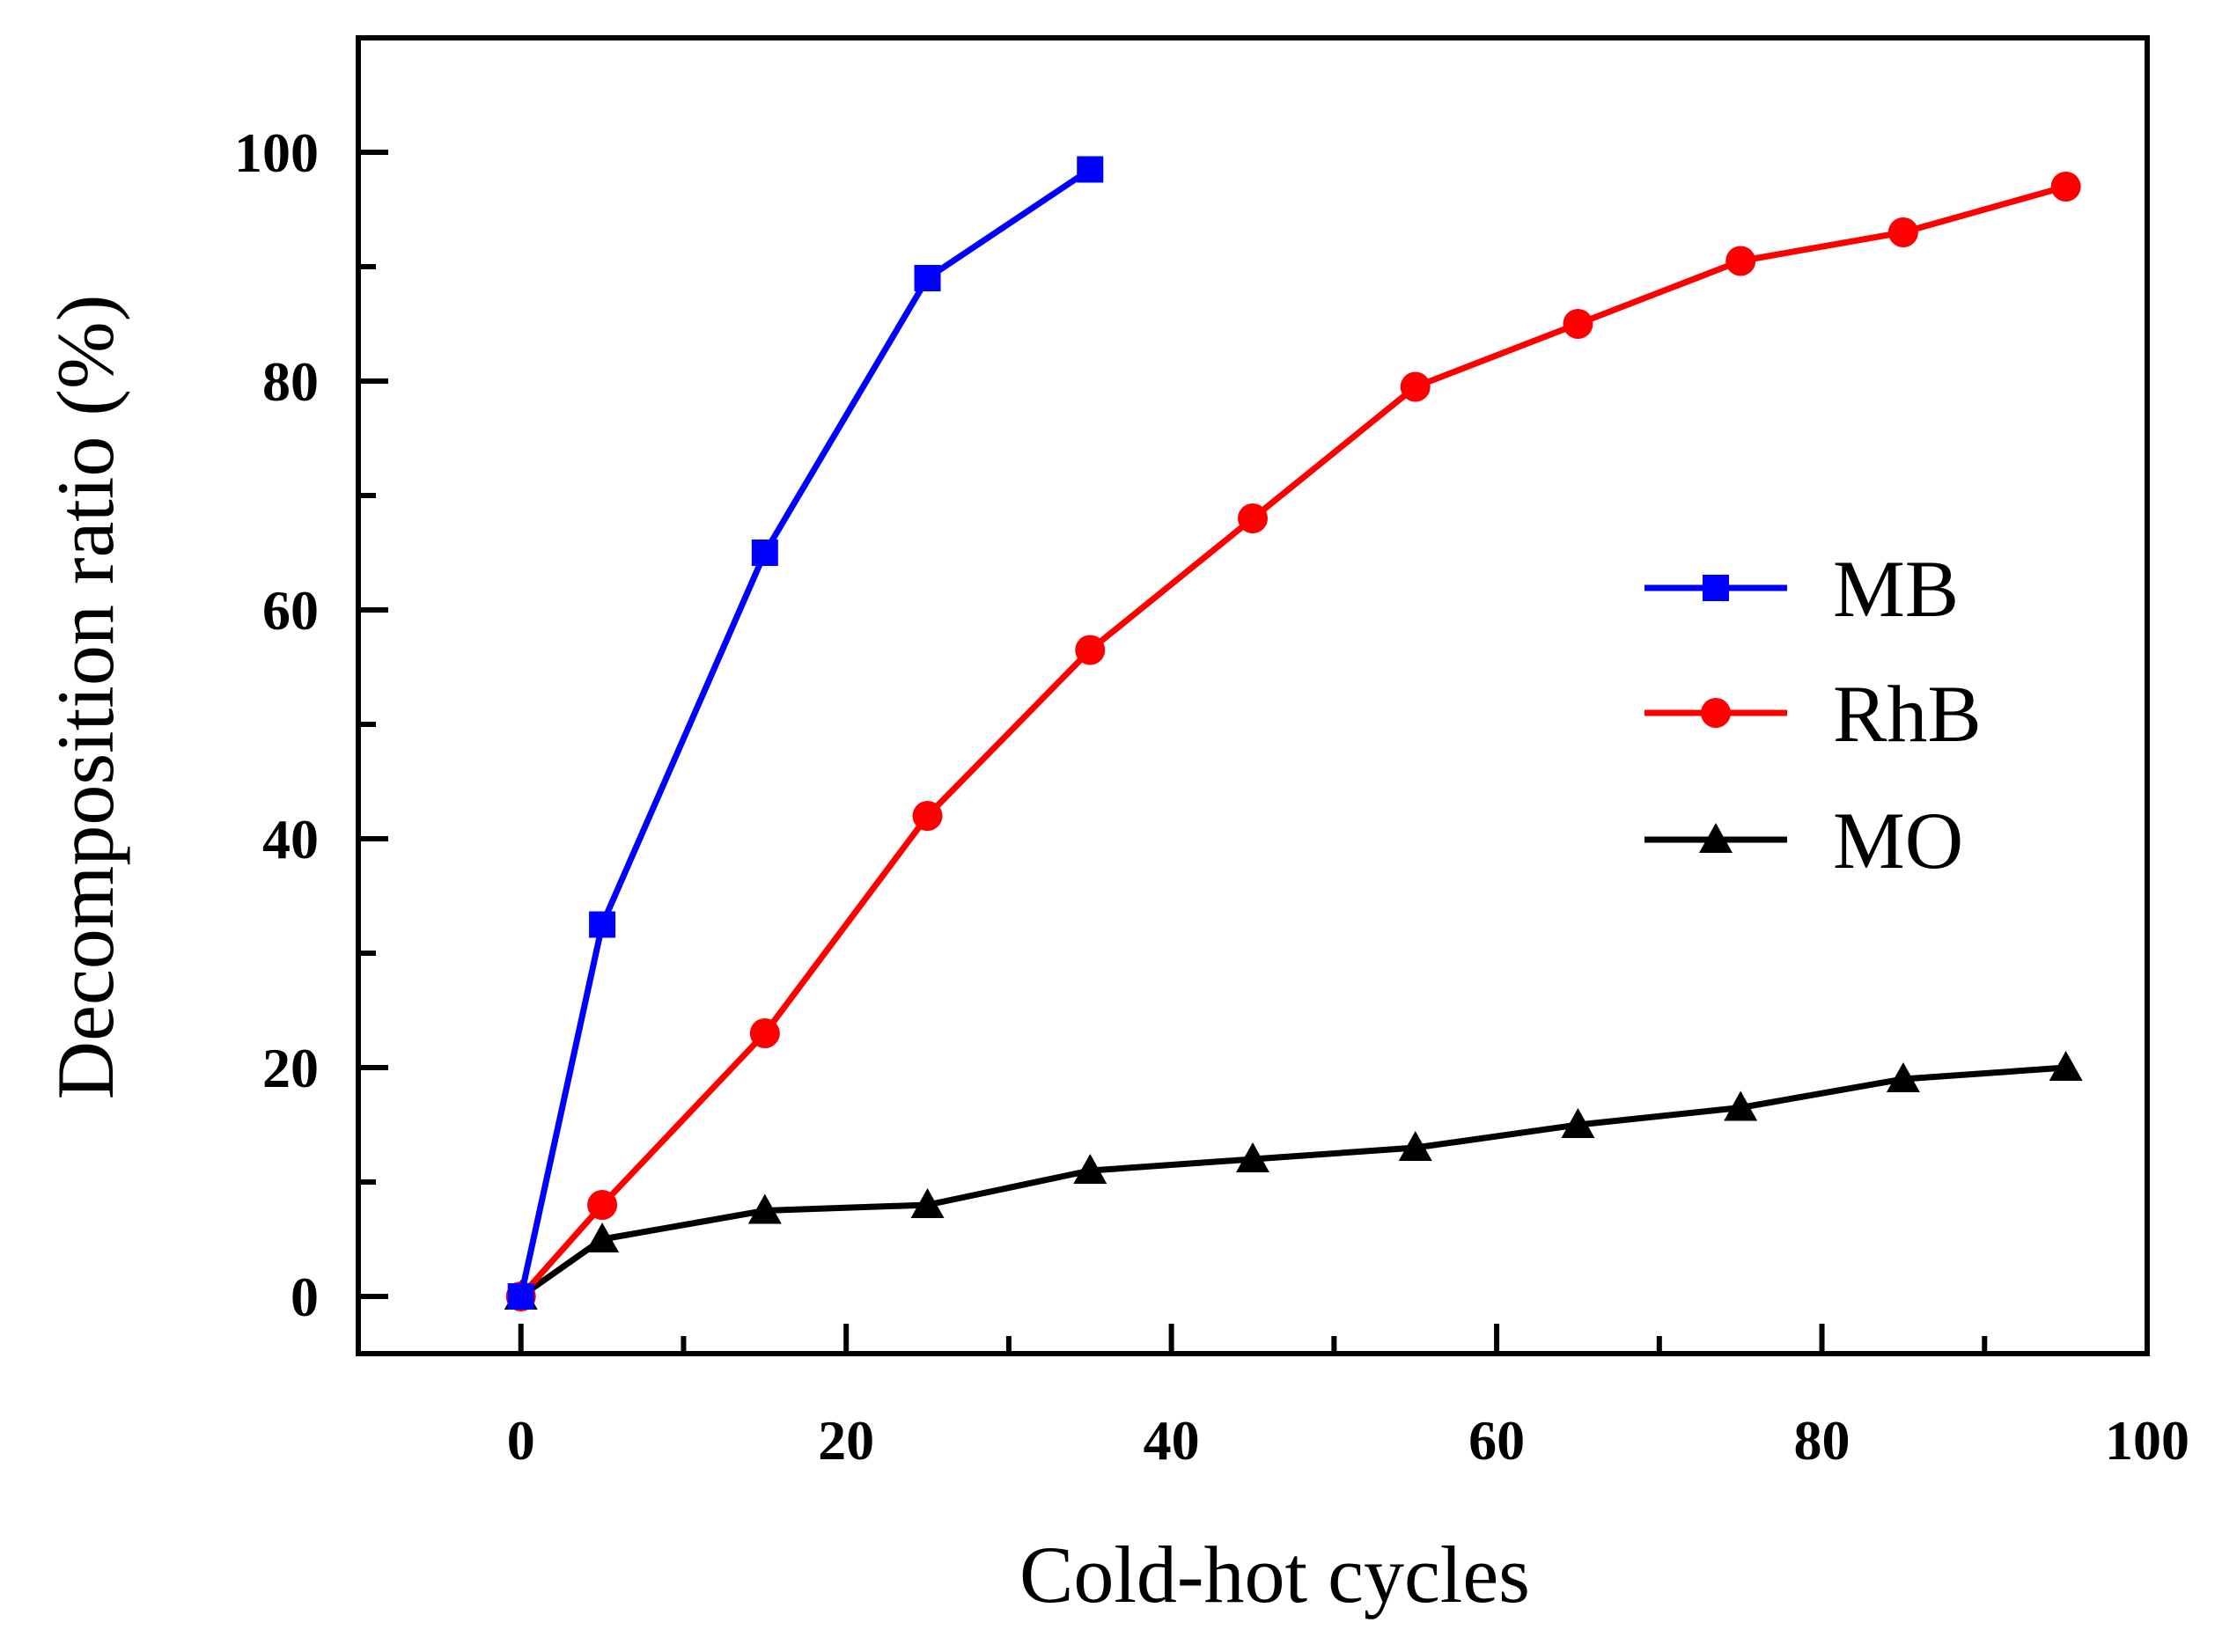 Image resolution: width=2222 pixels, height=1652 pixels. Describe the element at coordinates (1496, 1440) in the screenshot. I see `x-tick-label: 60` at that location.